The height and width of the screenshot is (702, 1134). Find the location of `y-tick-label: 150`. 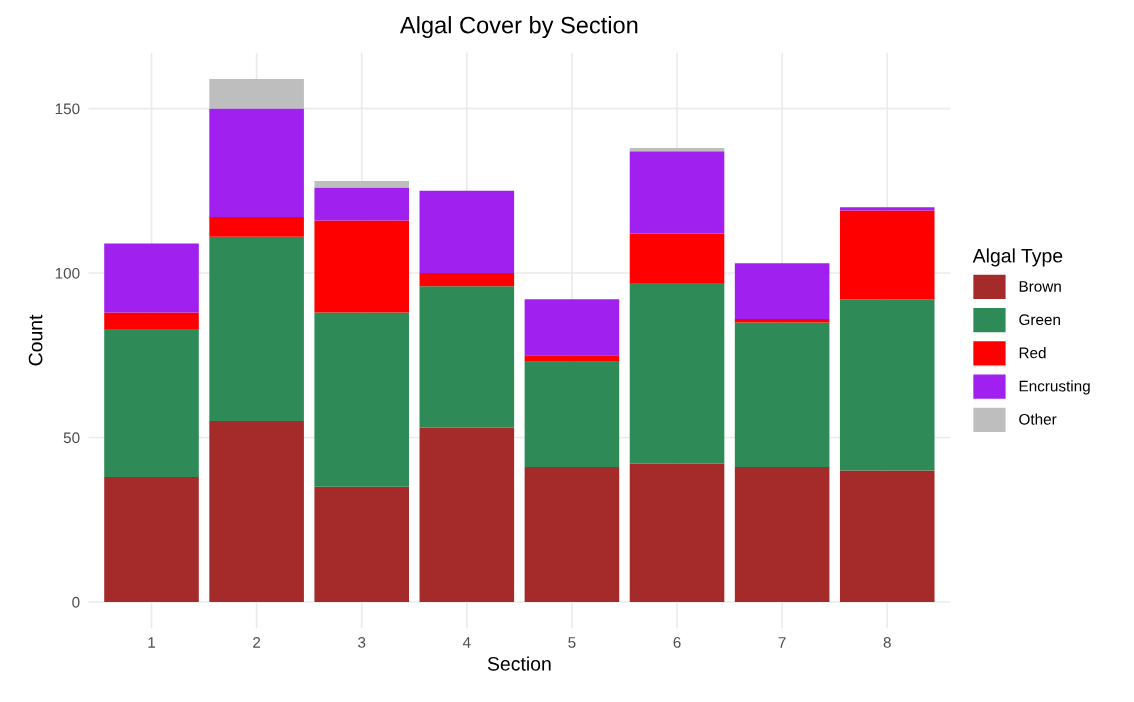

y-tick-label: 150 is located at coordinates (67, 109).